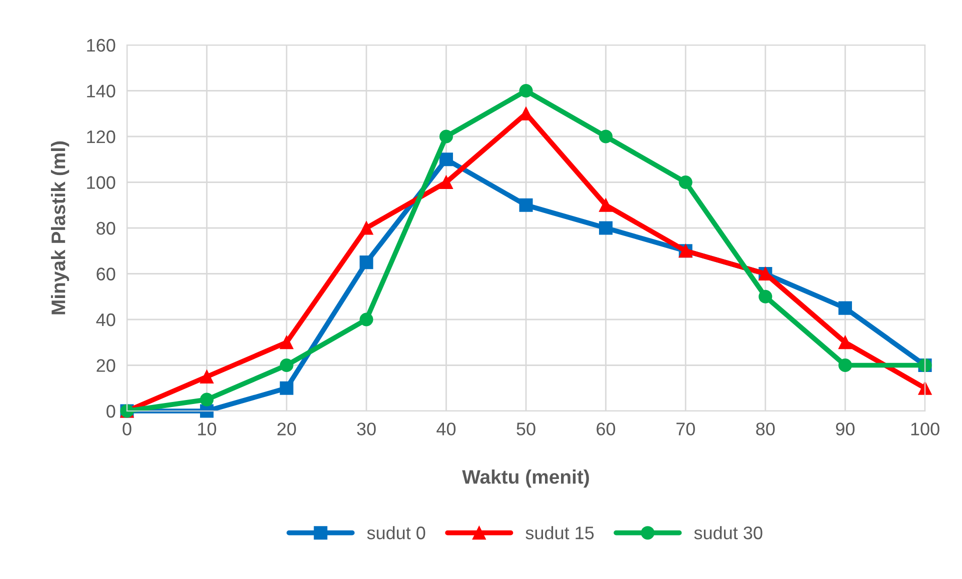 The image size is (962, 579). Describe the element at coordinates (396, 533) in the screenshot. I see `legend-label: sudut 0` at that location.